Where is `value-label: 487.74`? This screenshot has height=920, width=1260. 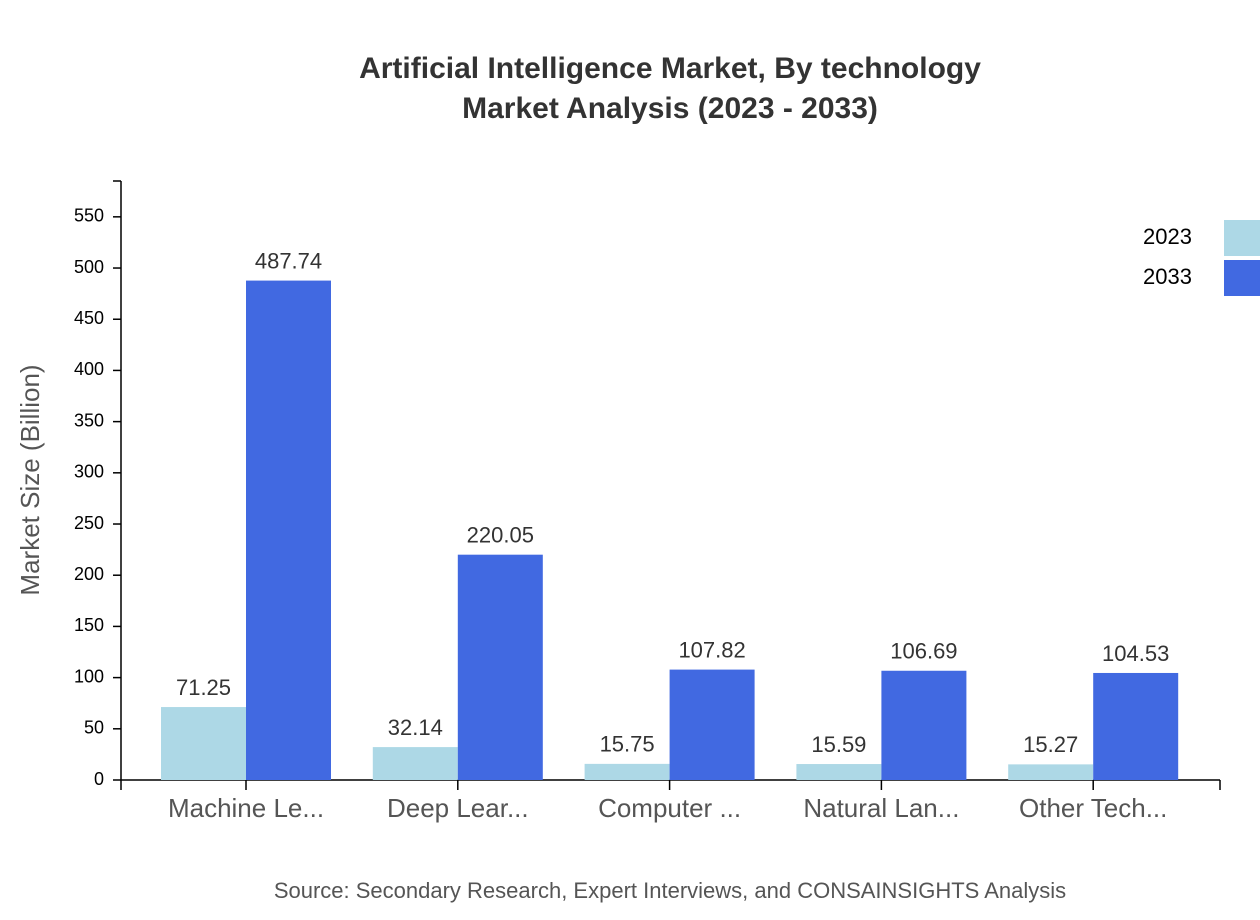
value-label: 487.74 is located at coordinates (288, 260).